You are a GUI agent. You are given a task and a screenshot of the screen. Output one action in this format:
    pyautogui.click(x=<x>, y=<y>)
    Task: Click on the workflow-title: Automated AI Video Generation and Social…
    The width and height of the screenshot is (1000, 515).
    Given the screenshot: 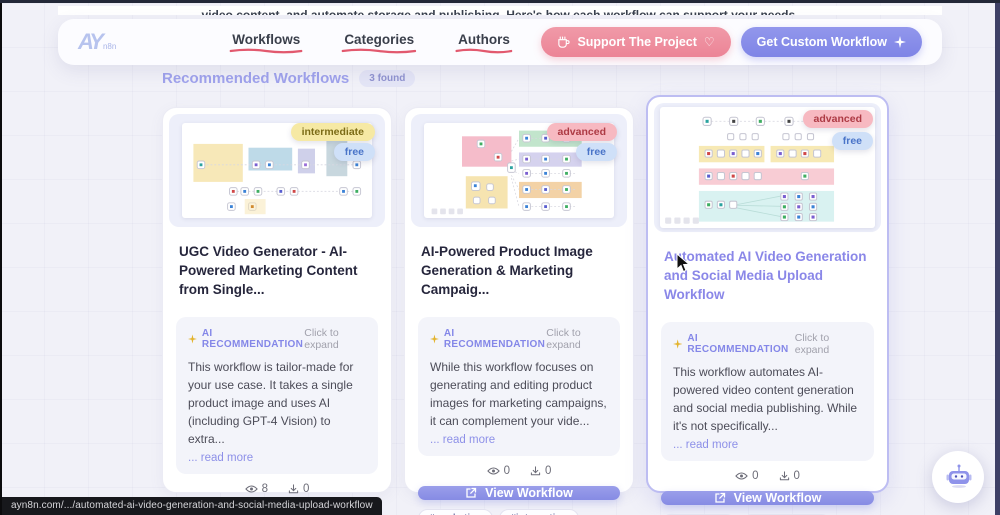 What is the action you would take?
    pyautogui.click(x=765, y=275)
    